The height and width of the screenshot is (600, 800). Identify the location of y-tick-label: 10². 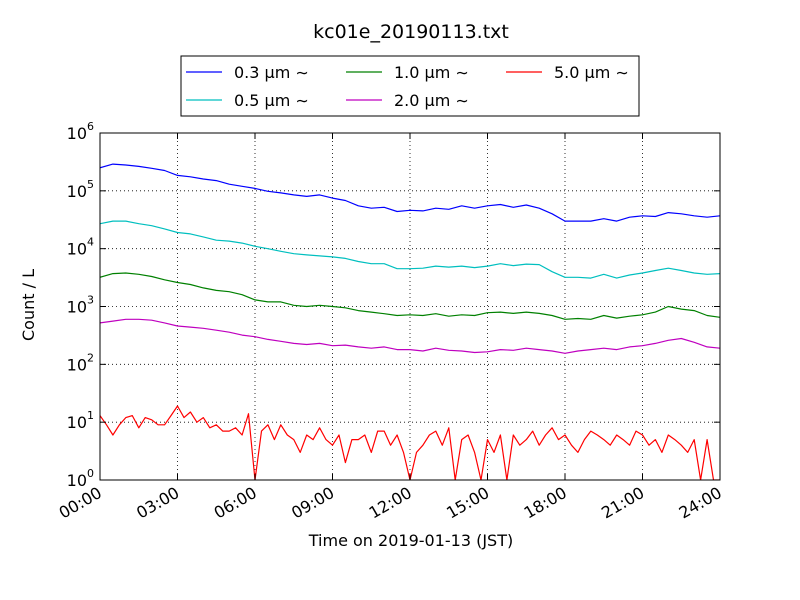
(80, 362).